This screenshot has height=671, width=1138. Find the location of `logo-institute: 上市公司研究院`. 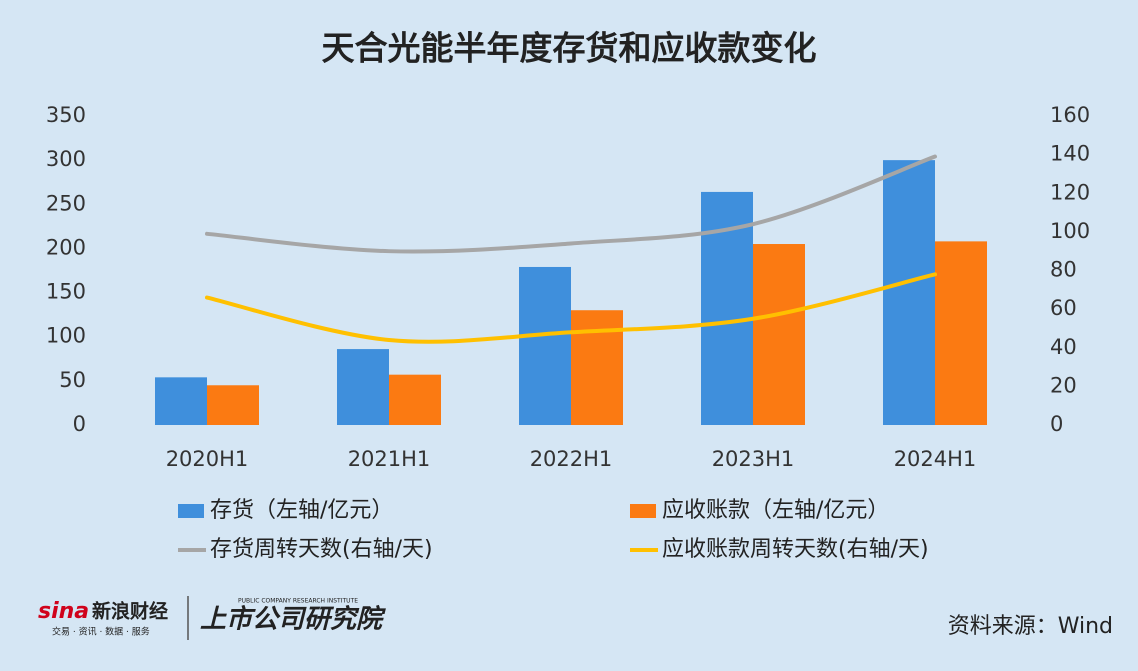

logo-institute: 上市公司研究院 is located at coordinates (293, 620).